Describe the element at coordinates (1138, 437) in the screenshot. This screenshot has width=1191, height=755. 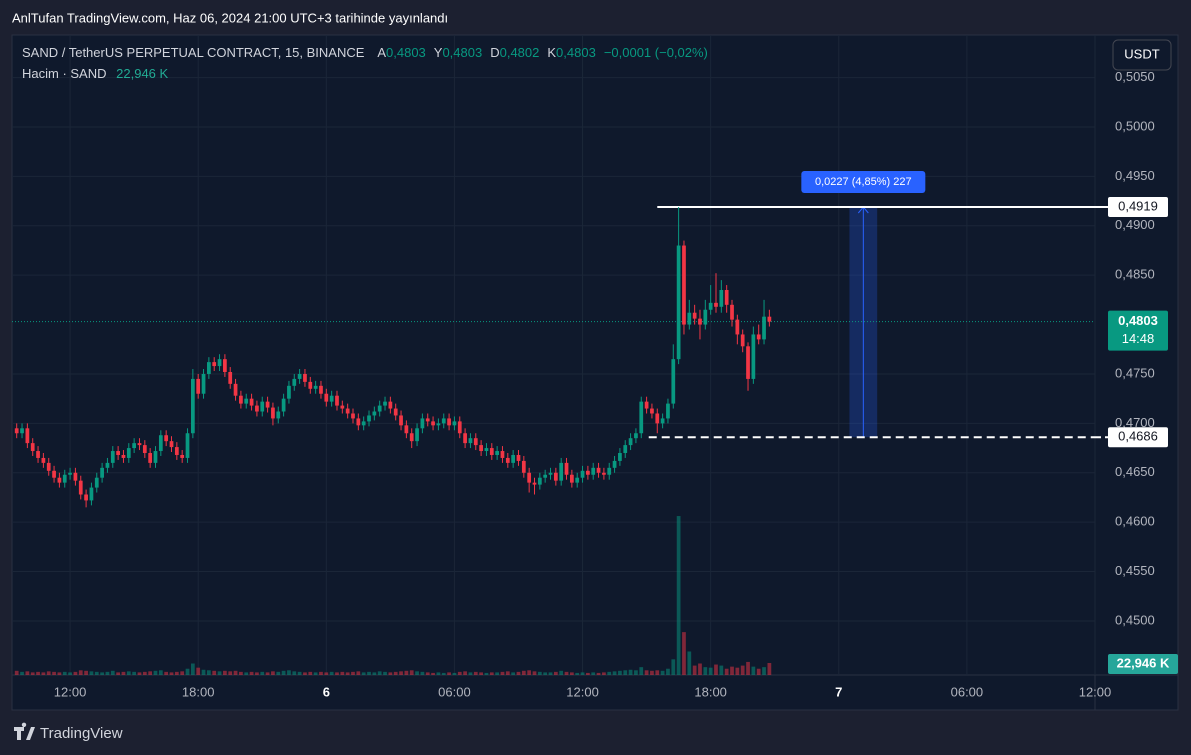
I see `price-label-box` at that location.